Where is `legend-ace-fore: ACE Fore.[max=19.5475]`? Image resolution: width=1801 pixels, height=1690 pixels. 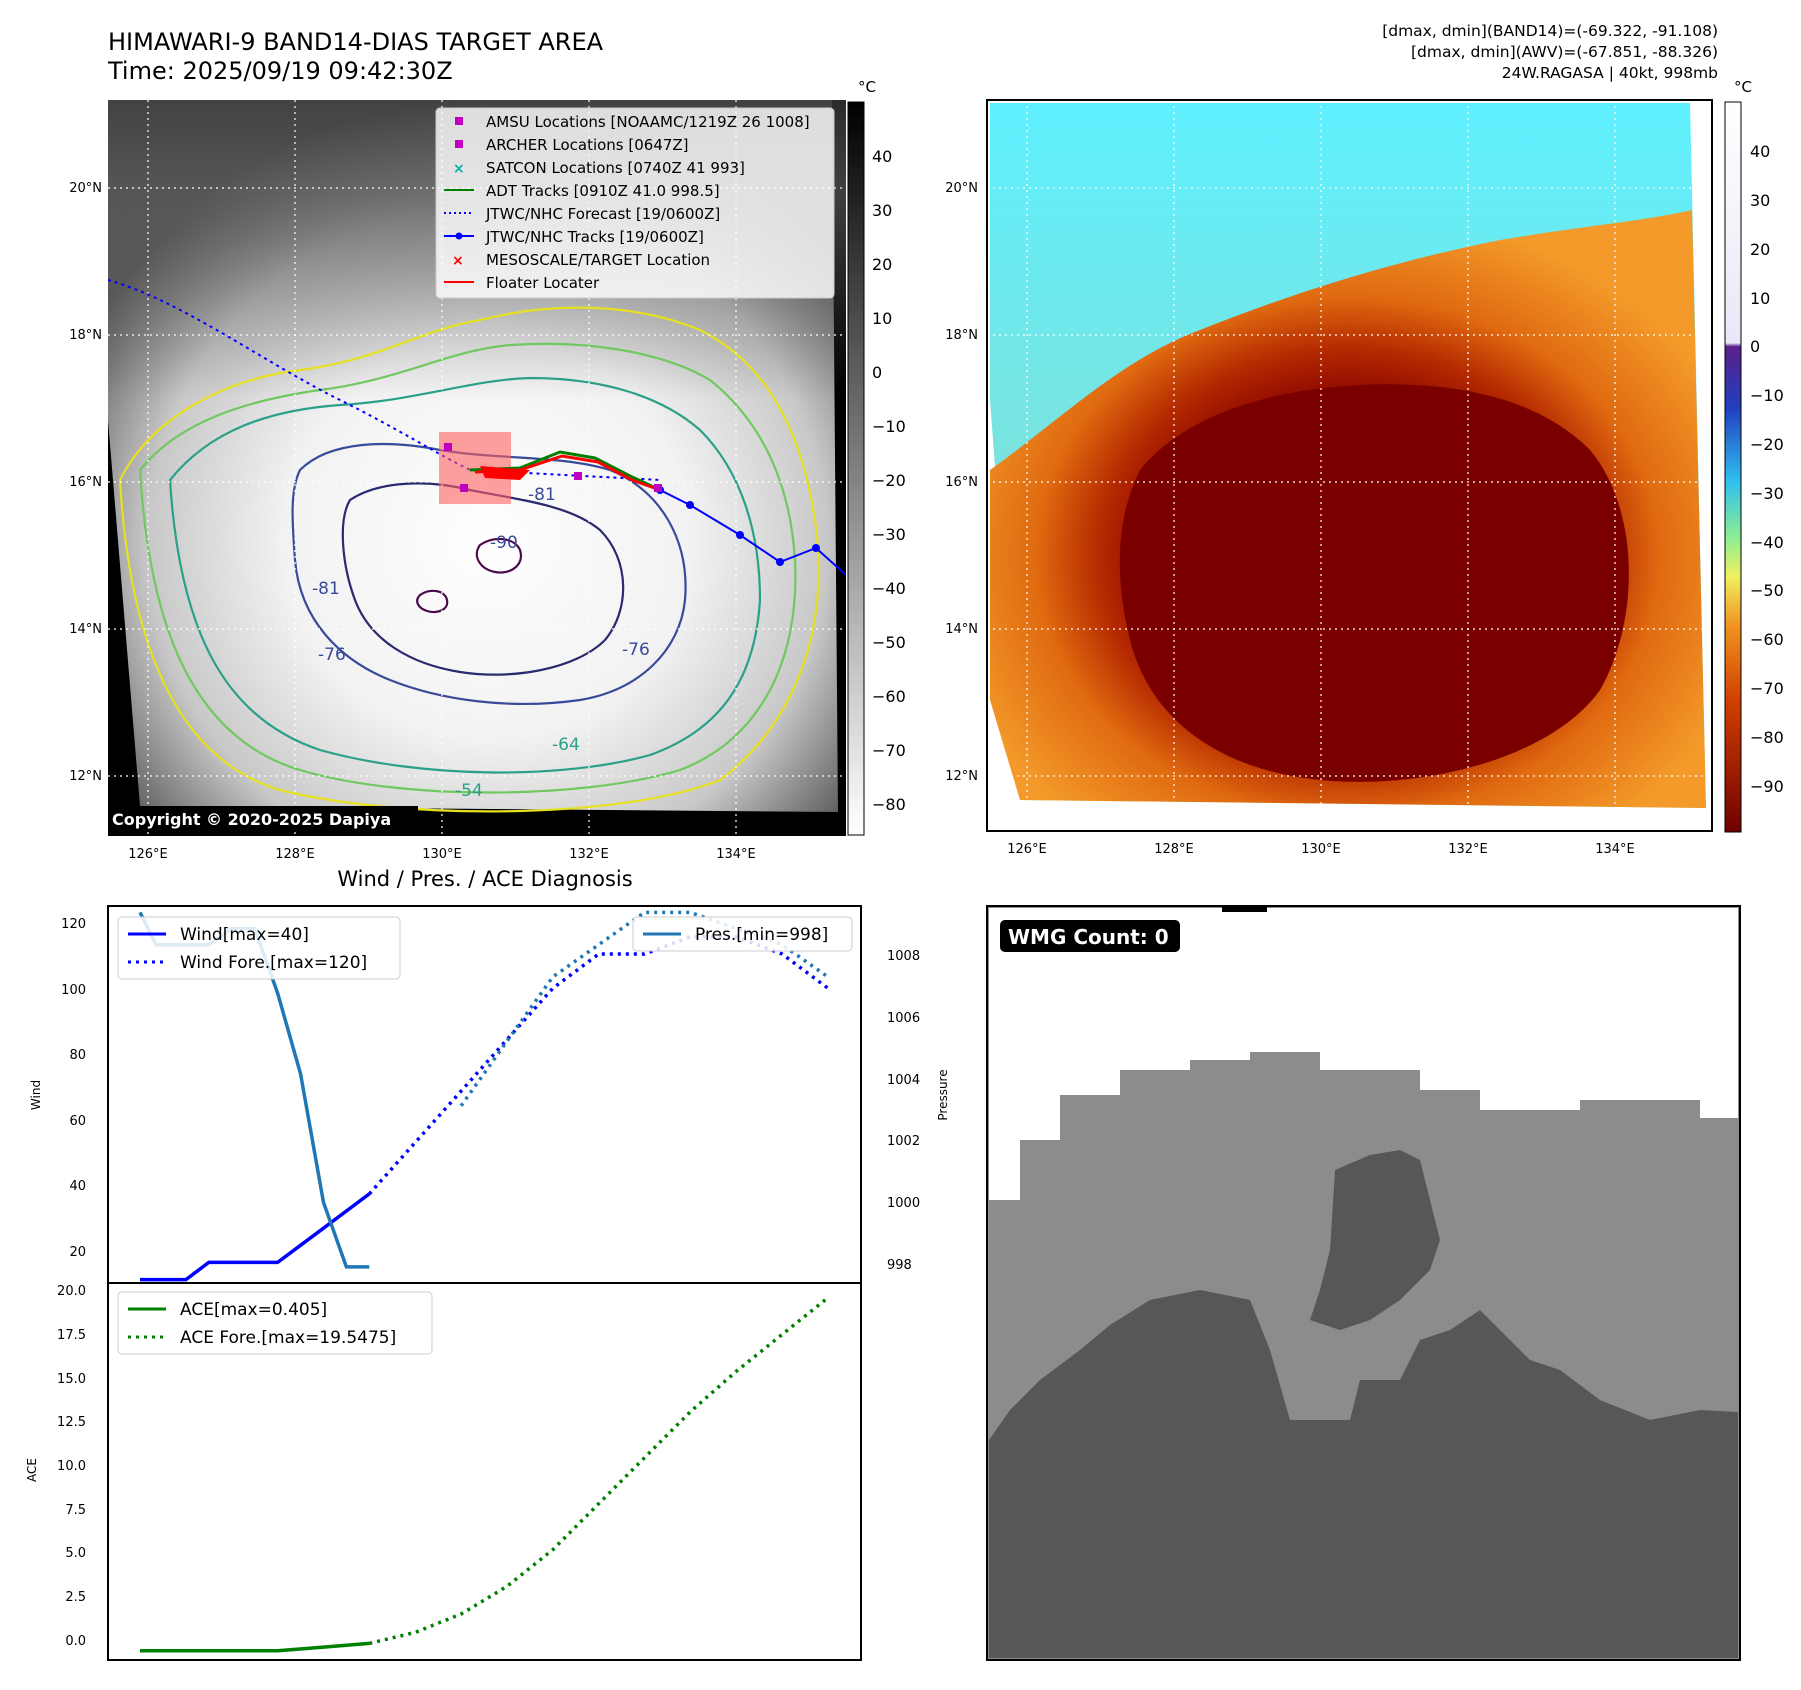
legend-ace-fore: ACE Fore.[max=19.5475] is located at coordinates (288, 1338).